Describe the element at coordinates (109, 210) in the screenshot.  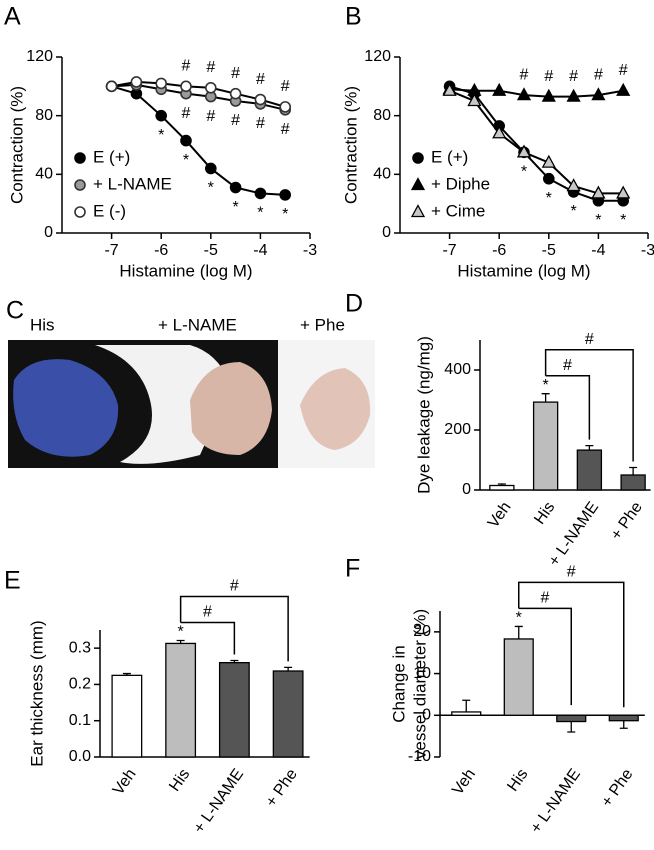
I see `legend-label: E (-)` at that location.